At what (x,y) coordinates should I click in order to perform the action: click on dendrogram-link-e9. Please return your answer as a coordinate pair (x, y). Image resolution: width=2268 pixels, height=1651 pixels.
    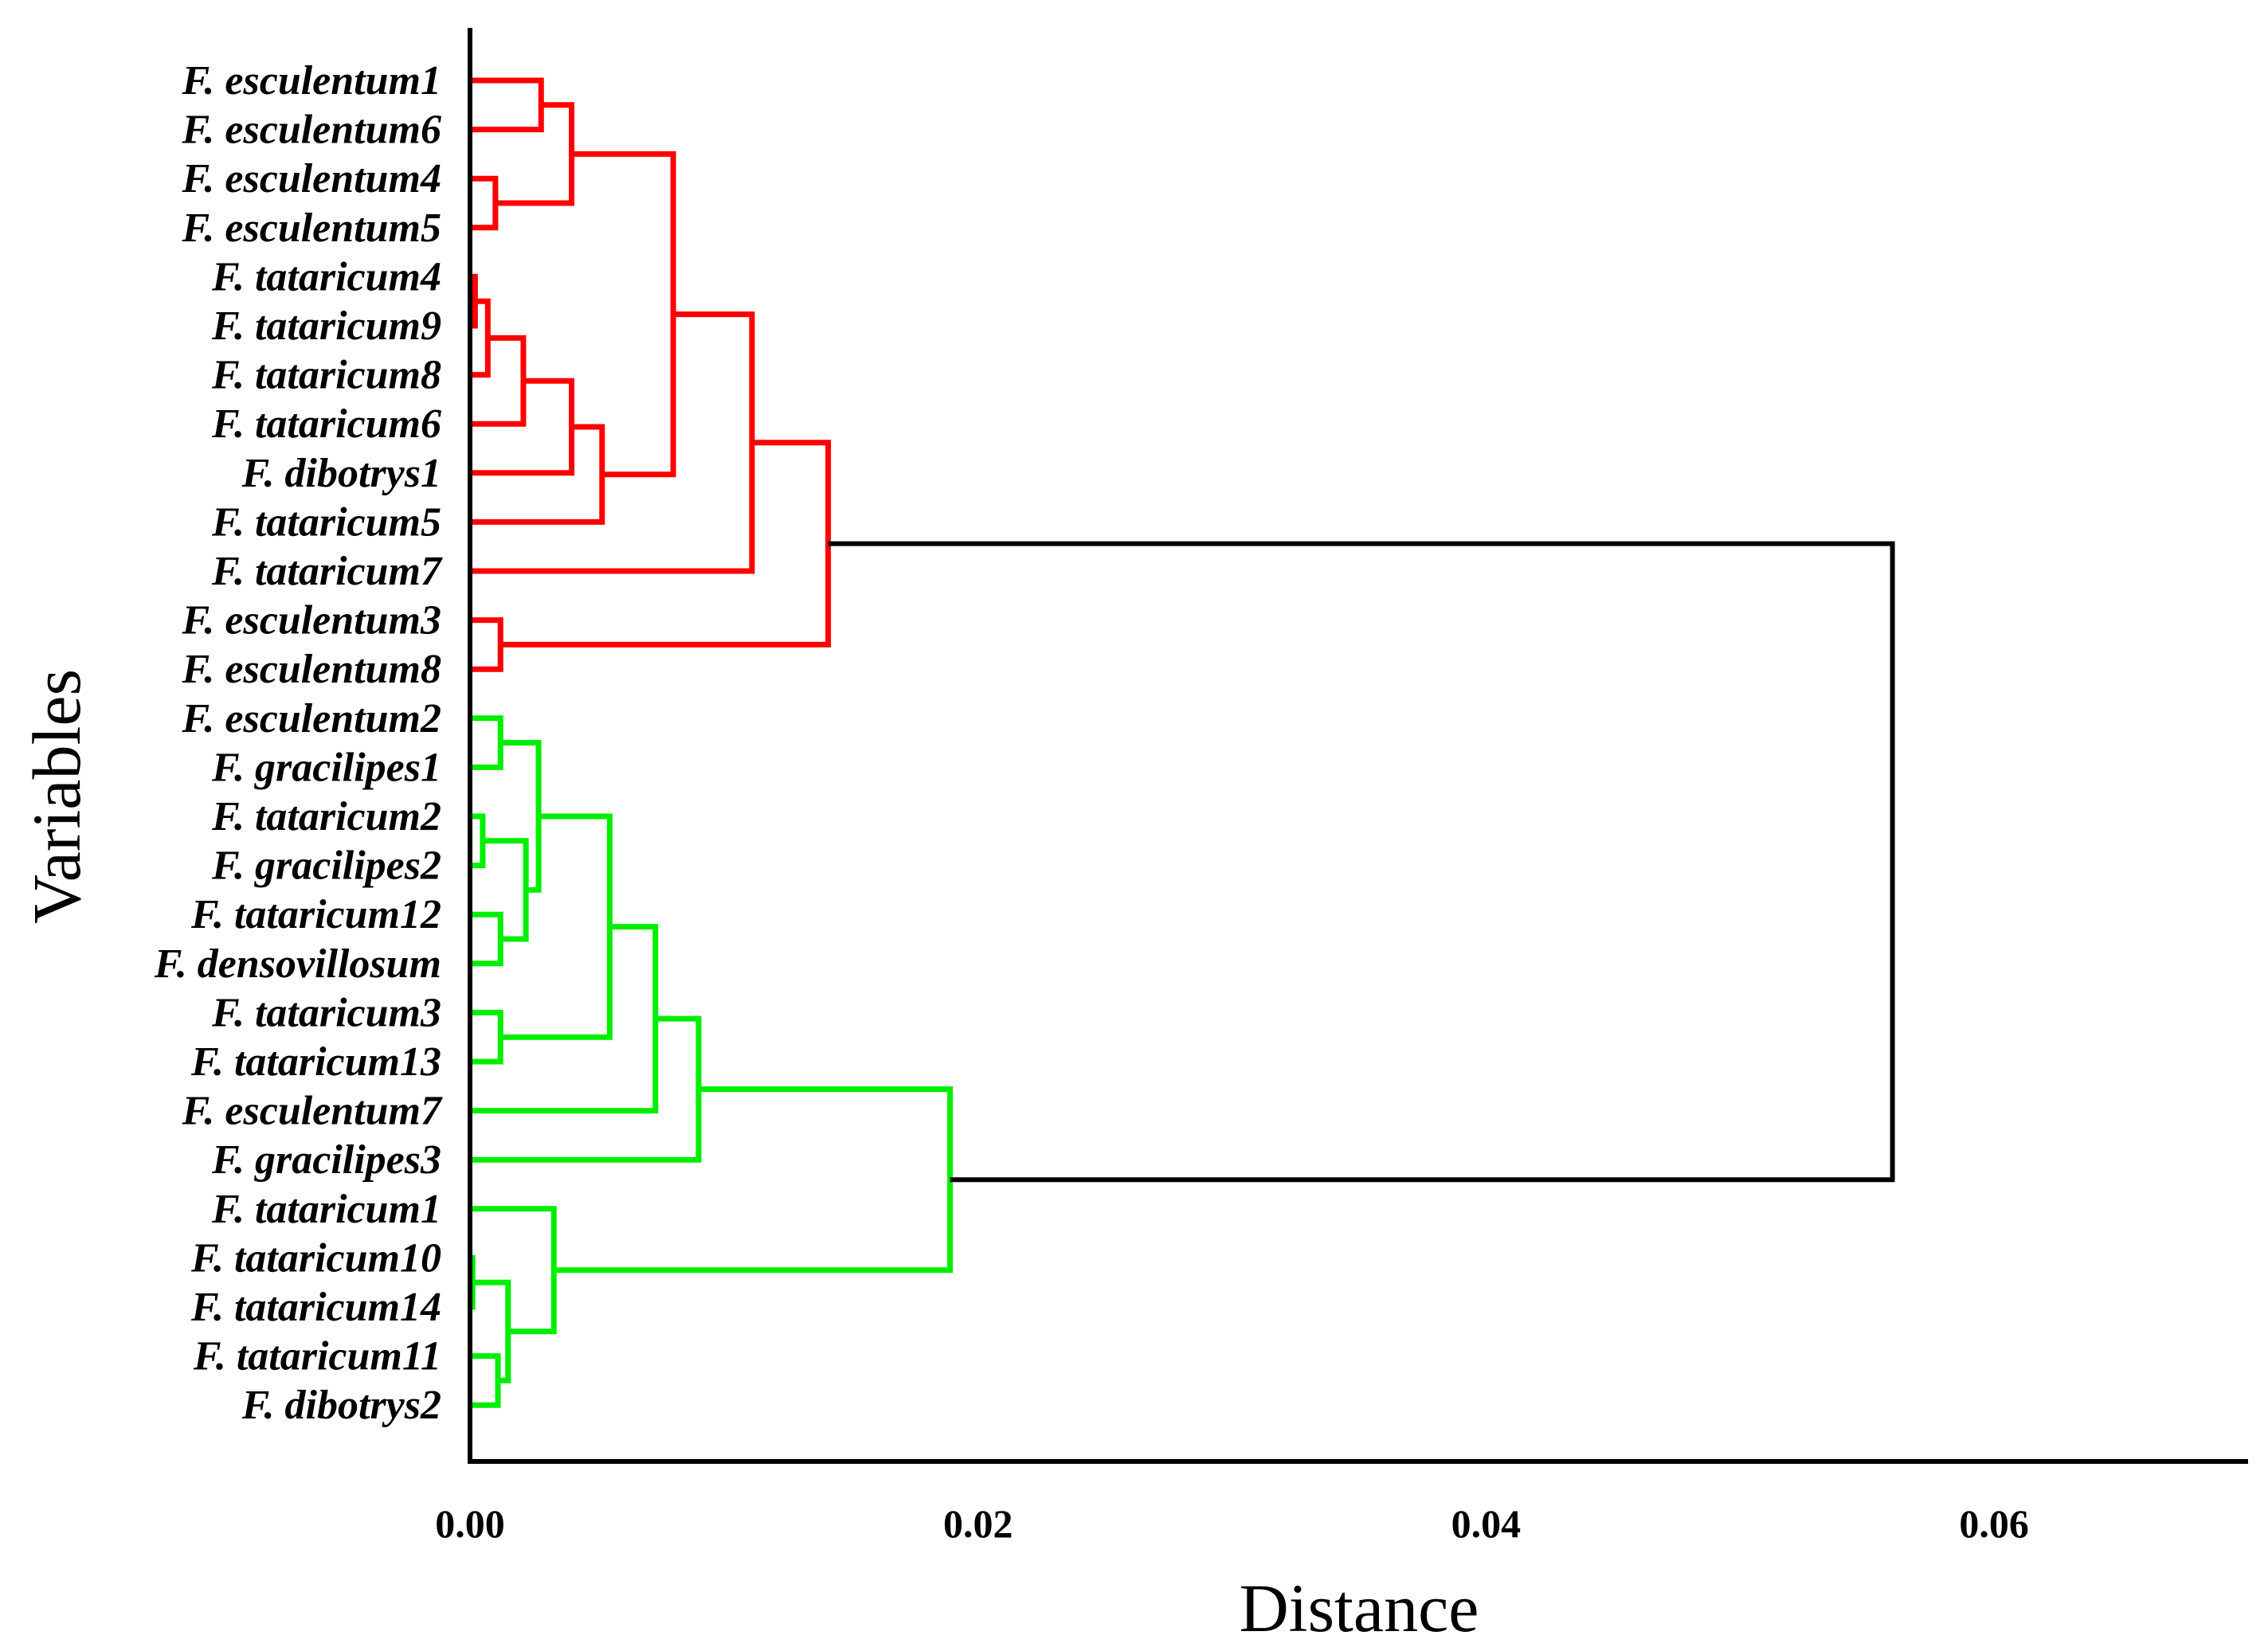
    Looking at the image, I should click on (586, 1089).